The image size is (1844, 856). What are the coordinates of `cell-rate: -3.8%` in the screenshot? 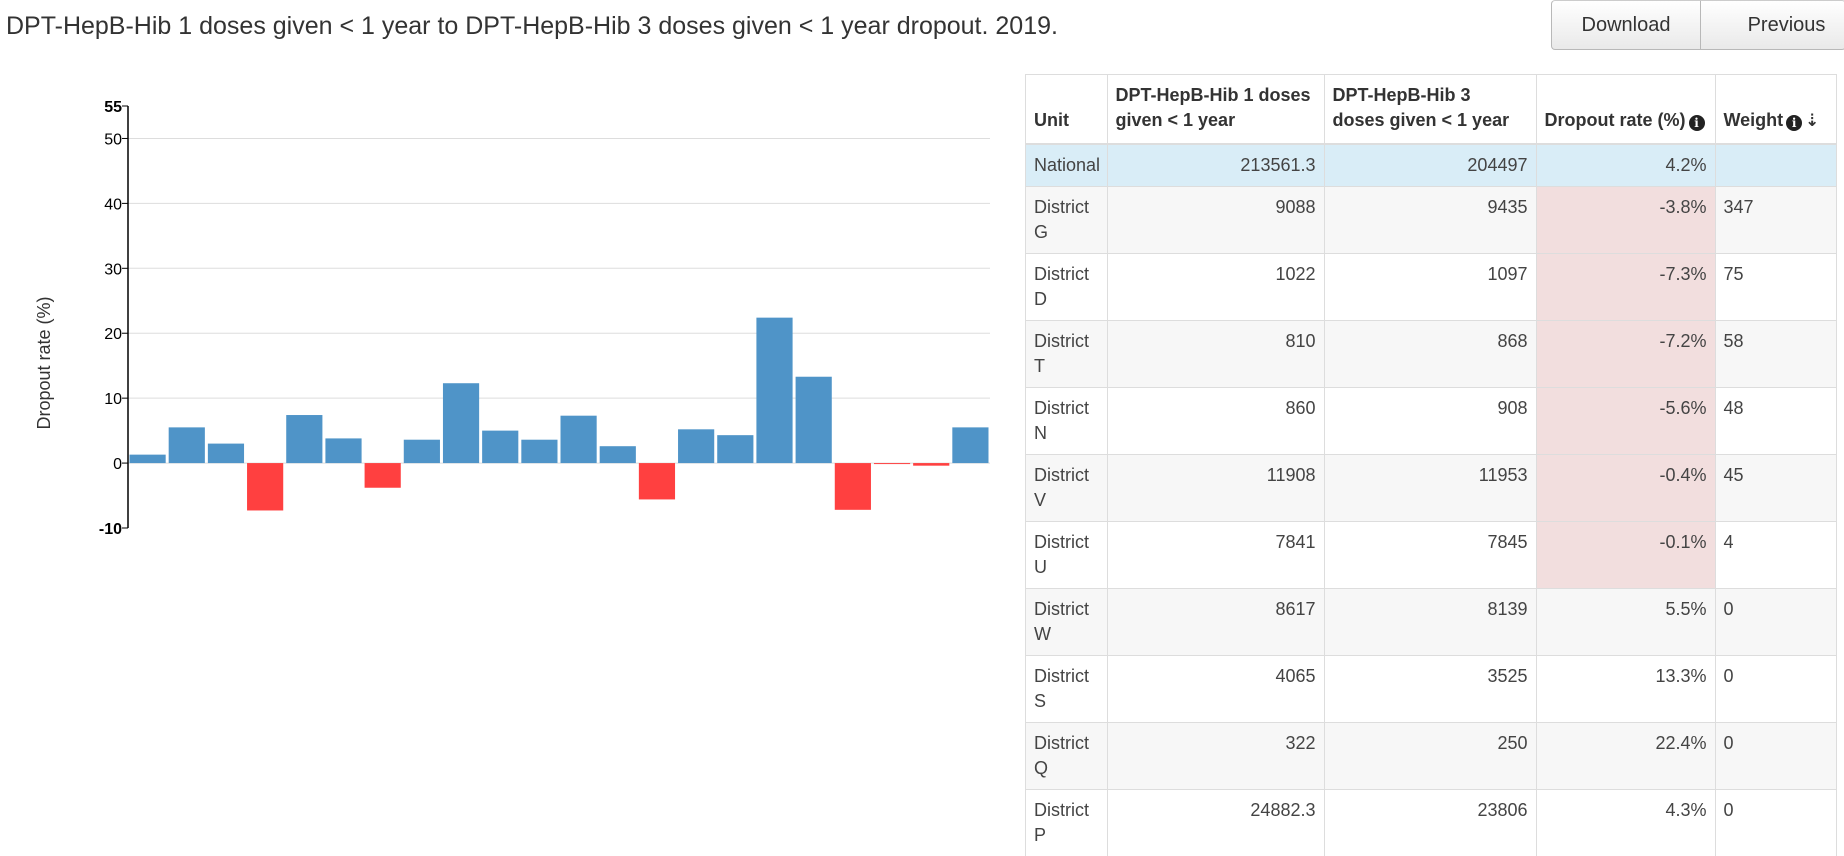 It's located at (1625, 220).